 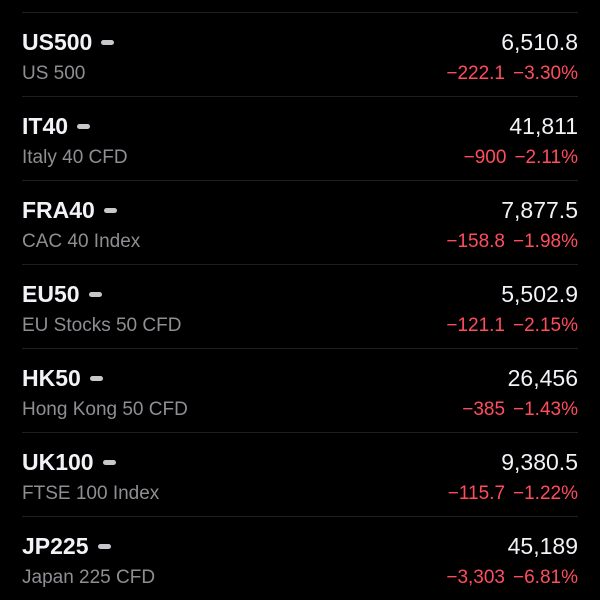 I want to click on symbol-line: HK50, so click(x=62, y=378).